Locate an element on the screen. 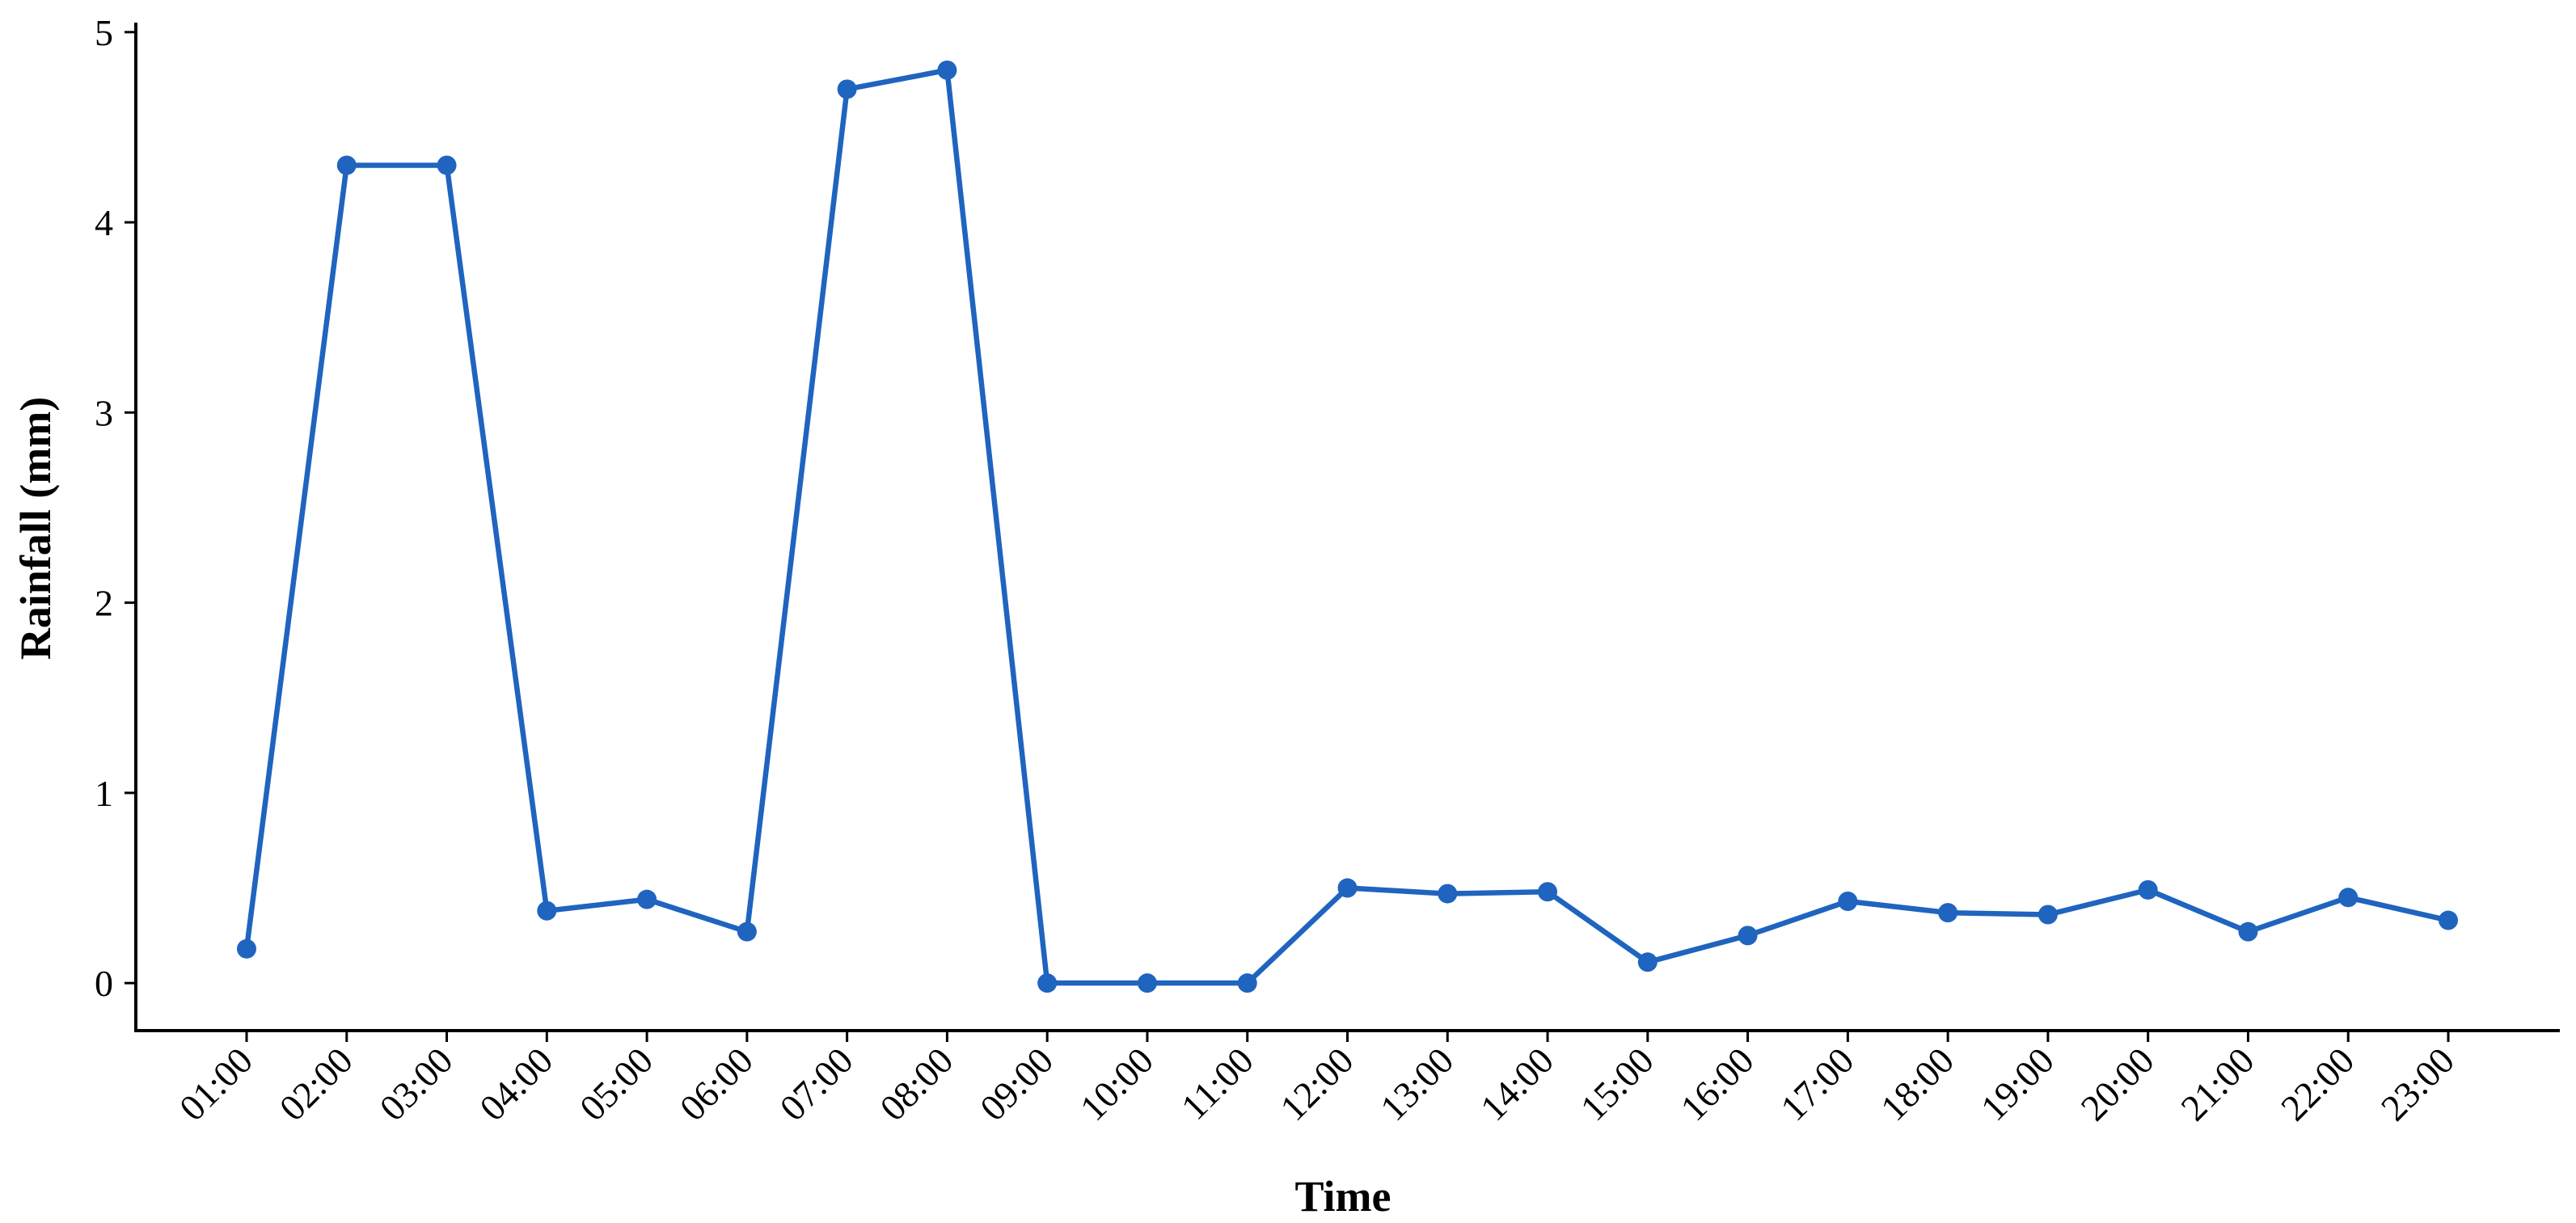 Image resolution: width=2576 pixels, height=1223 pixels. x-tick-label: 10:00 is located at coordinates (1116, 1084).